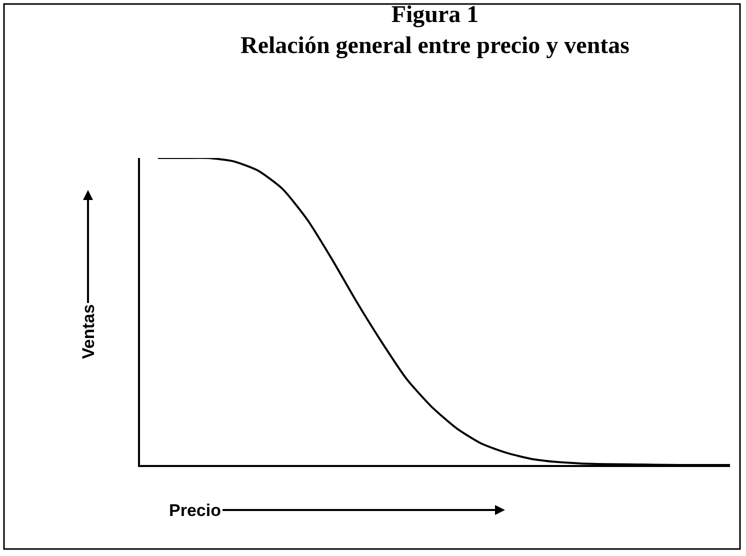  Describe the element at coordinates (435, 15) in the screenshot. I see `chart-title: Figura 1` at that location.